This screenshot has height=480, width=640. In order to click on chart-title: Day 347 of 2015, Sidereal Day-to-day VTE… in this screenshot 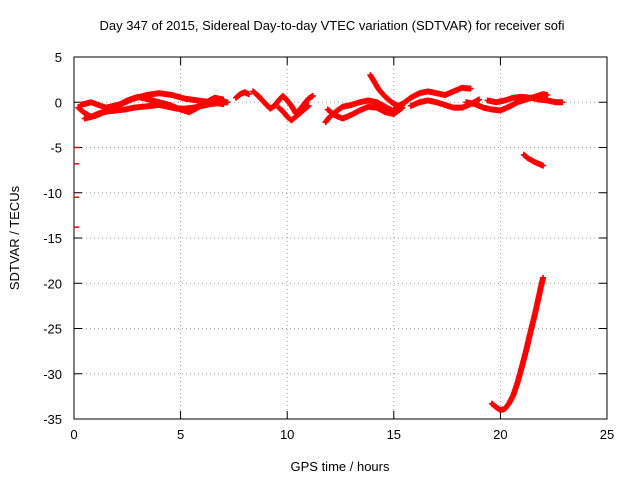, I will do `click(331, 25)`.